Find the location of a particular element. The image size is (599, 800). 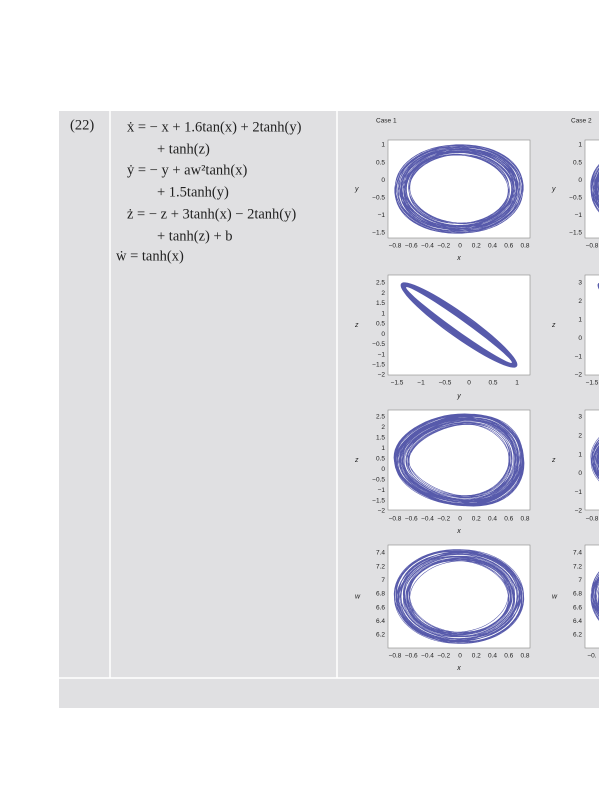

equation-line: ẇ = tanh(x) is located at coordinates (150, 256).